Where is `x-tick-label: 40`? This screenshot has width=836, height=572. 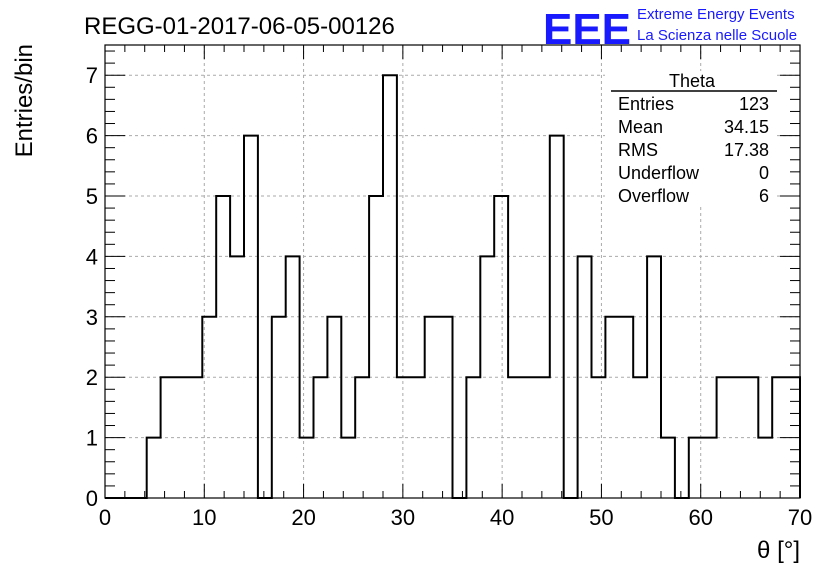 x-tick-label: 40 is located at coordinates (502, 517).